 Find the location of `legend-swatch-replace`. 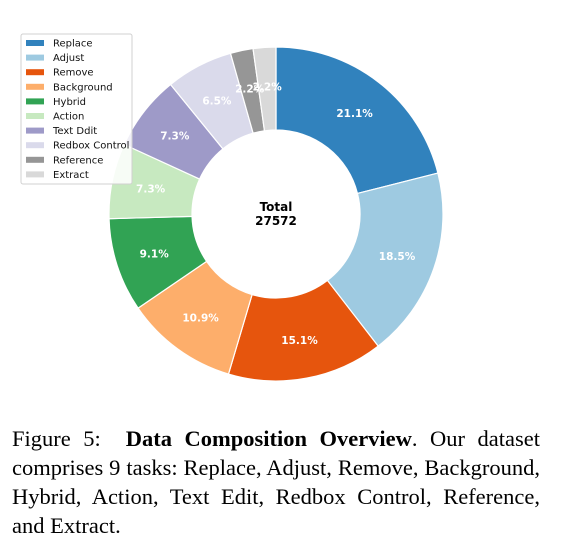

legend-swatch-replace is located at coordinates (35, 43).